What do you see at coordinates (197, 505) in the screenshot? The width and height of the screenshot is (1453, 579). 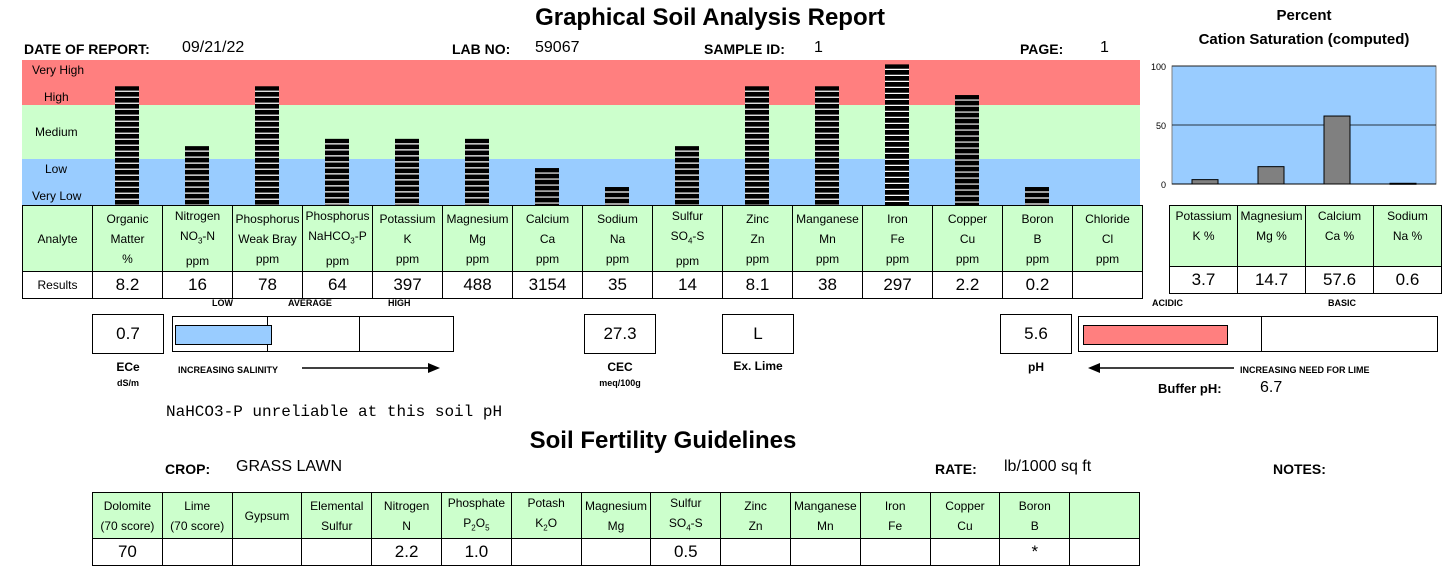 I see `guideline-name: Lime` at bounding box center [197, 505].